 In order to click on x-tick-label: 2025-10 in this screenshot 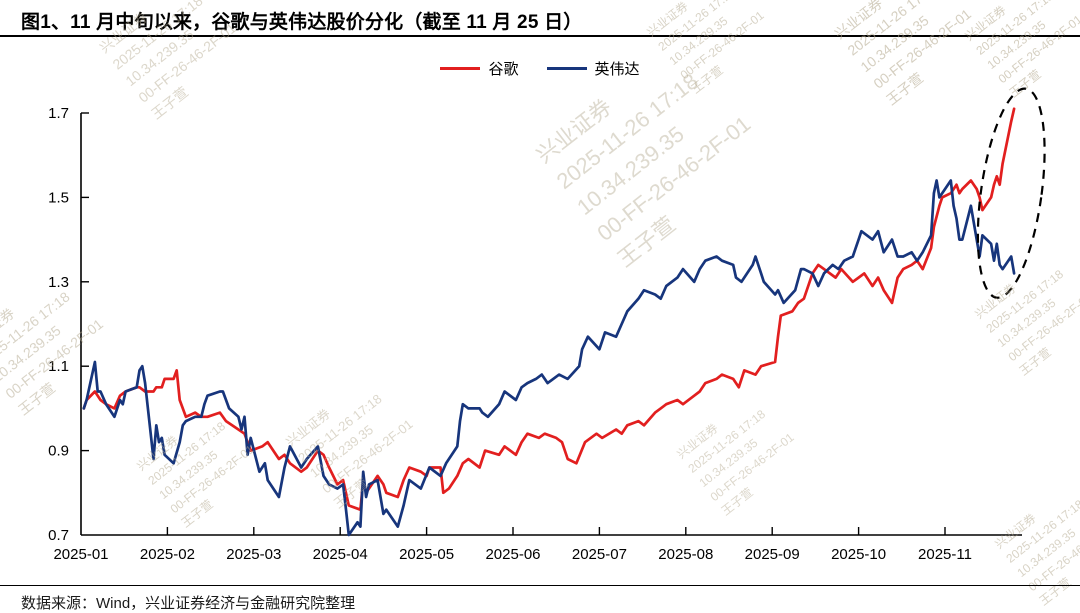, I will do `click(858, 554)`.